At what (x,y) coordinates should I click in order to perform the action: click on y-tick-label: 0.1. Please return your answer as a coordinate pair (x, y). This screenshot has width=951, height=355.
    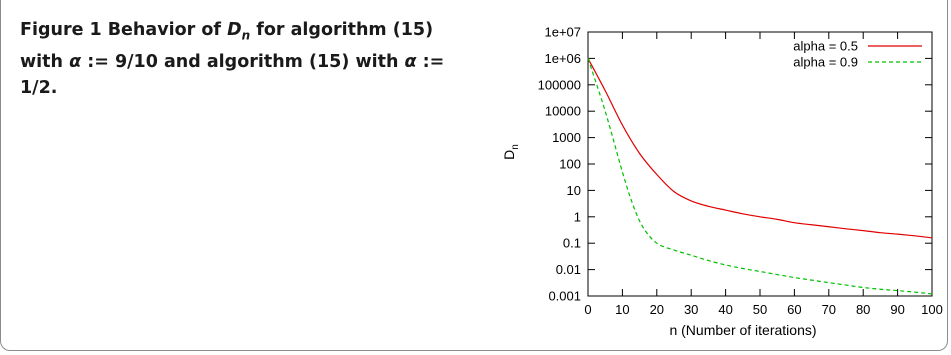
    Looking at the image, I should click on (572, 243).